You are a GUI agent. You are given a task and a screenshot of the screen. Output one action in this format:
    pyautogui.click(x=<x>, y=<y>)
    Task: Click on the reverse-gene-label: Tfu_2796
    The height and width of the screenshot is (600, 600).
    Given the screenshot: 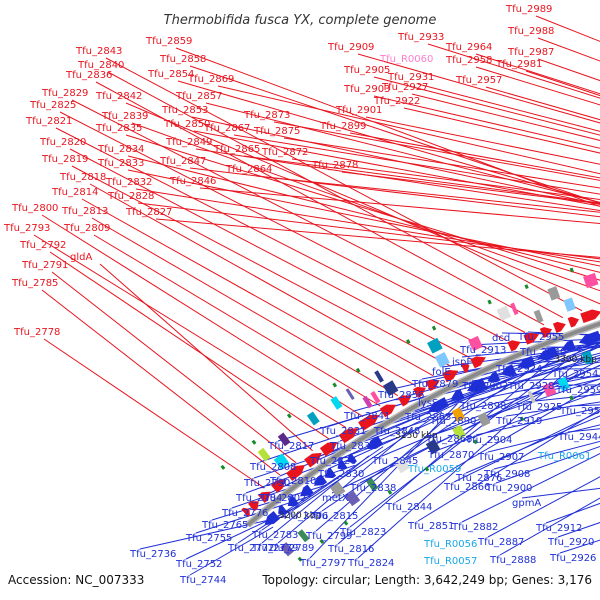 What is the action you would take?
    pyautogui.click(x=304, y=516)
    